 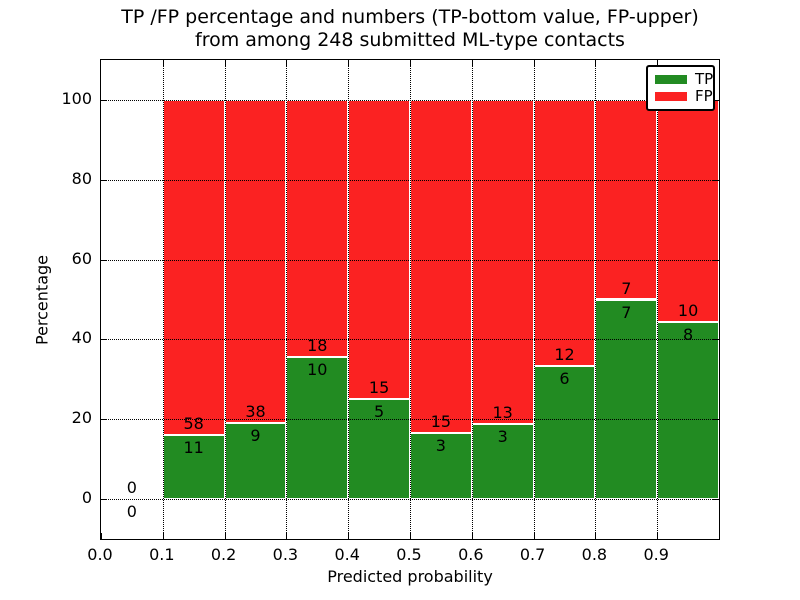 What do you see at coordinates (193, 448) in the screenshot?
I see `bar-label-tp: 11` at bounding box center [193, 448].